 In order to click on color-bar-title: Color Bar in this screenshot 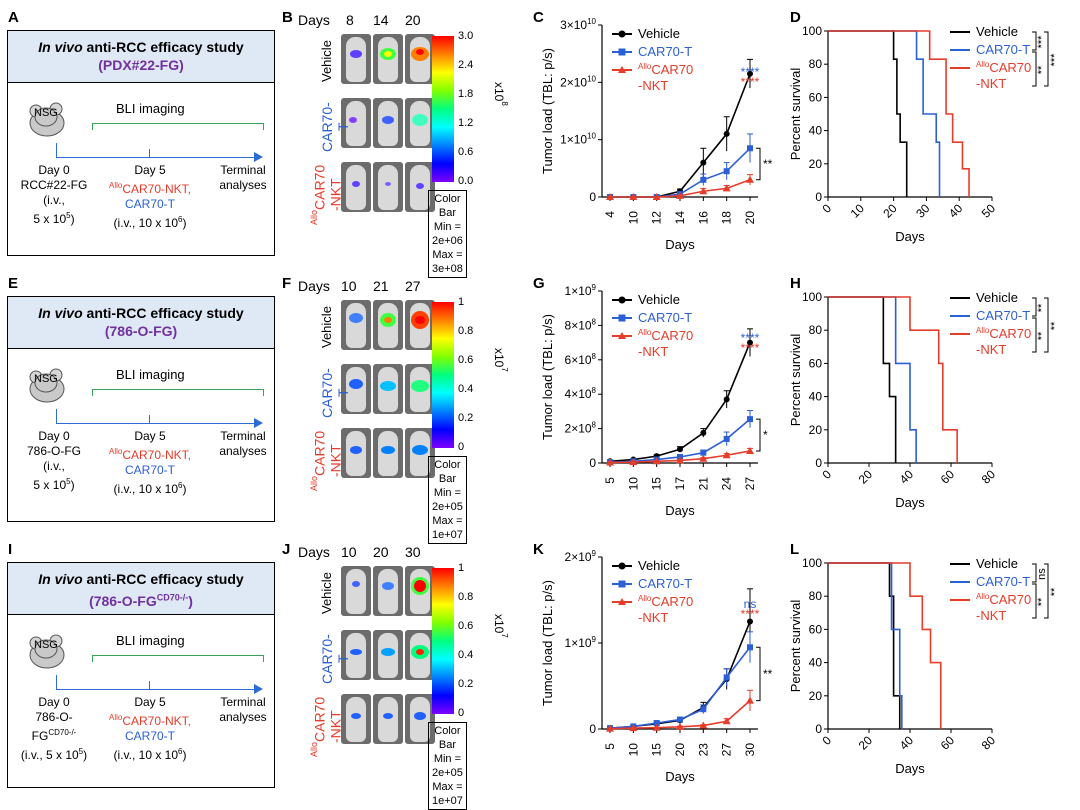, I will do `click(447, 472)`.